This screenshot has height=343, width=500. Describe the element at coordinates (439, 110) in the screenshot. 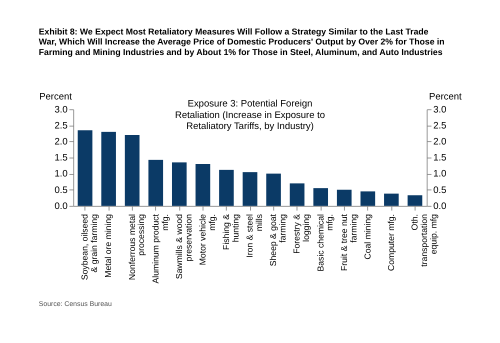

I see `y2-tick-label: 3.0` at that location.